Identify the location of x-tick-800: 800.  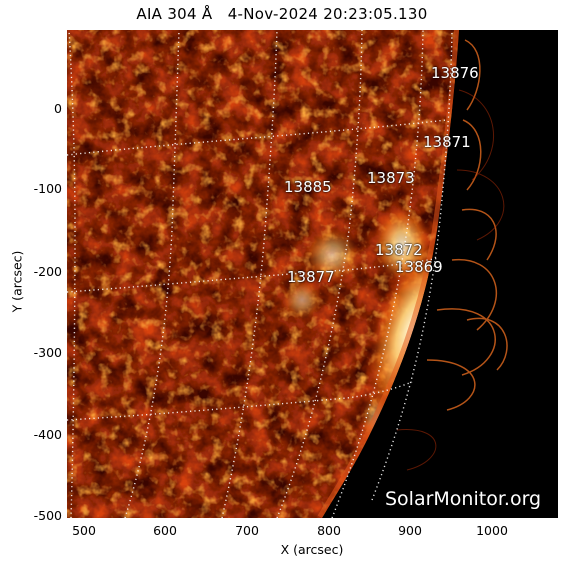
(329, 530).